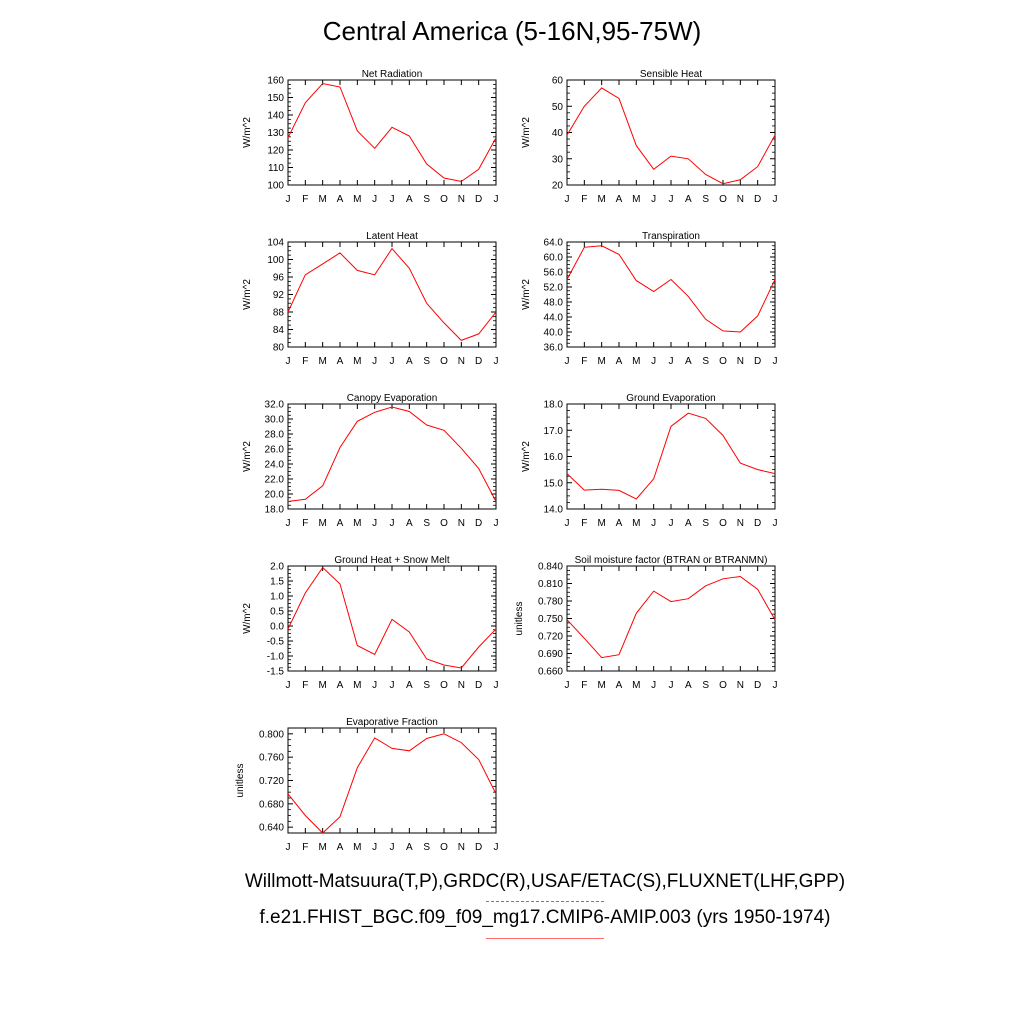 The width and height of the screenshot is (1024, 1024). I want to click on y-tick-label: 0.680, so click(271, 804).